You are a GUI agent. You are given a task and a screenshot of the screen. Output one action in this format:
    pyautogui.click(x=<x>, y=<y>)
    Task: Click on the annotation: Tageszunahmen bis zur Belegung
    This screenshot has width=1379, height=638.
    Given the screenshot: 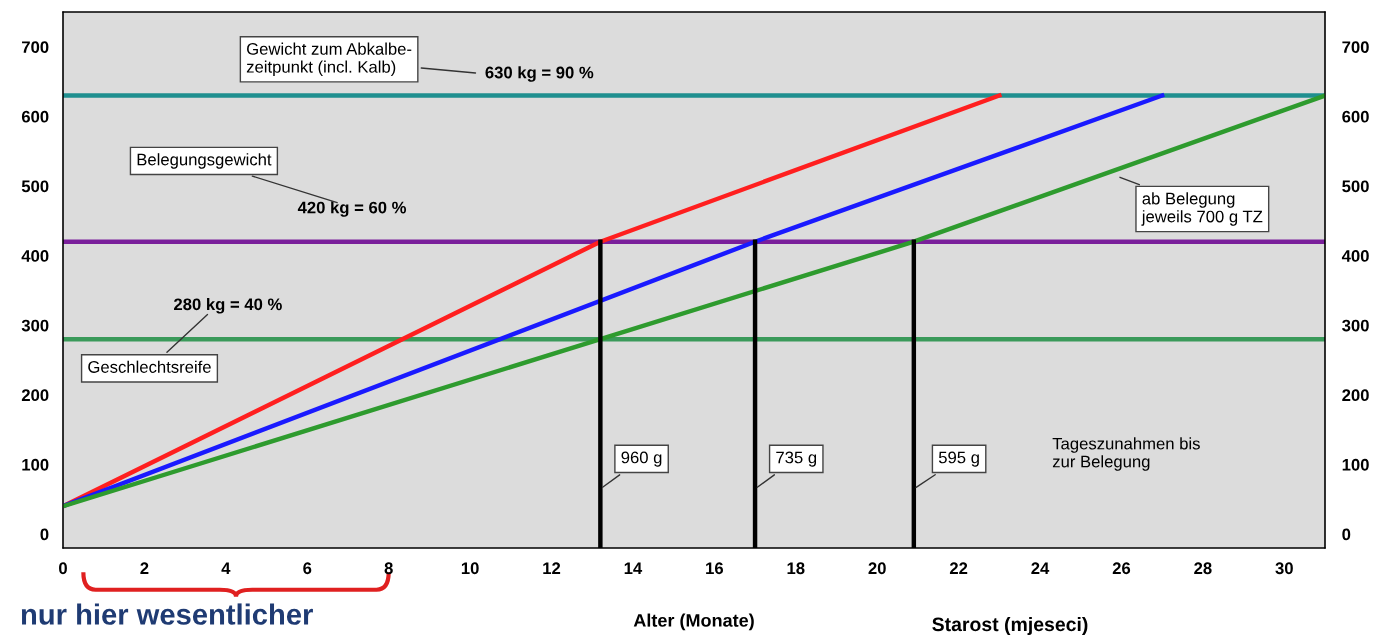 What is the action you would take?
    pyautogui.click(x=1126, y=454)
    